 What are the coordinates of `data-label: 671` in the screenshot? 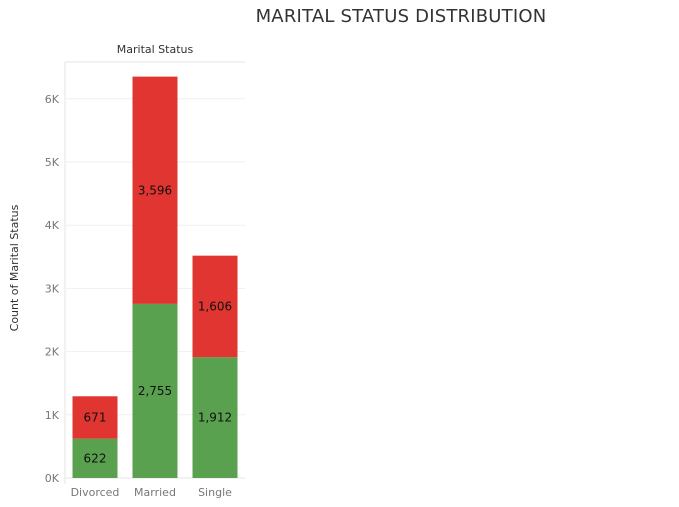 It's located at (95, 417).